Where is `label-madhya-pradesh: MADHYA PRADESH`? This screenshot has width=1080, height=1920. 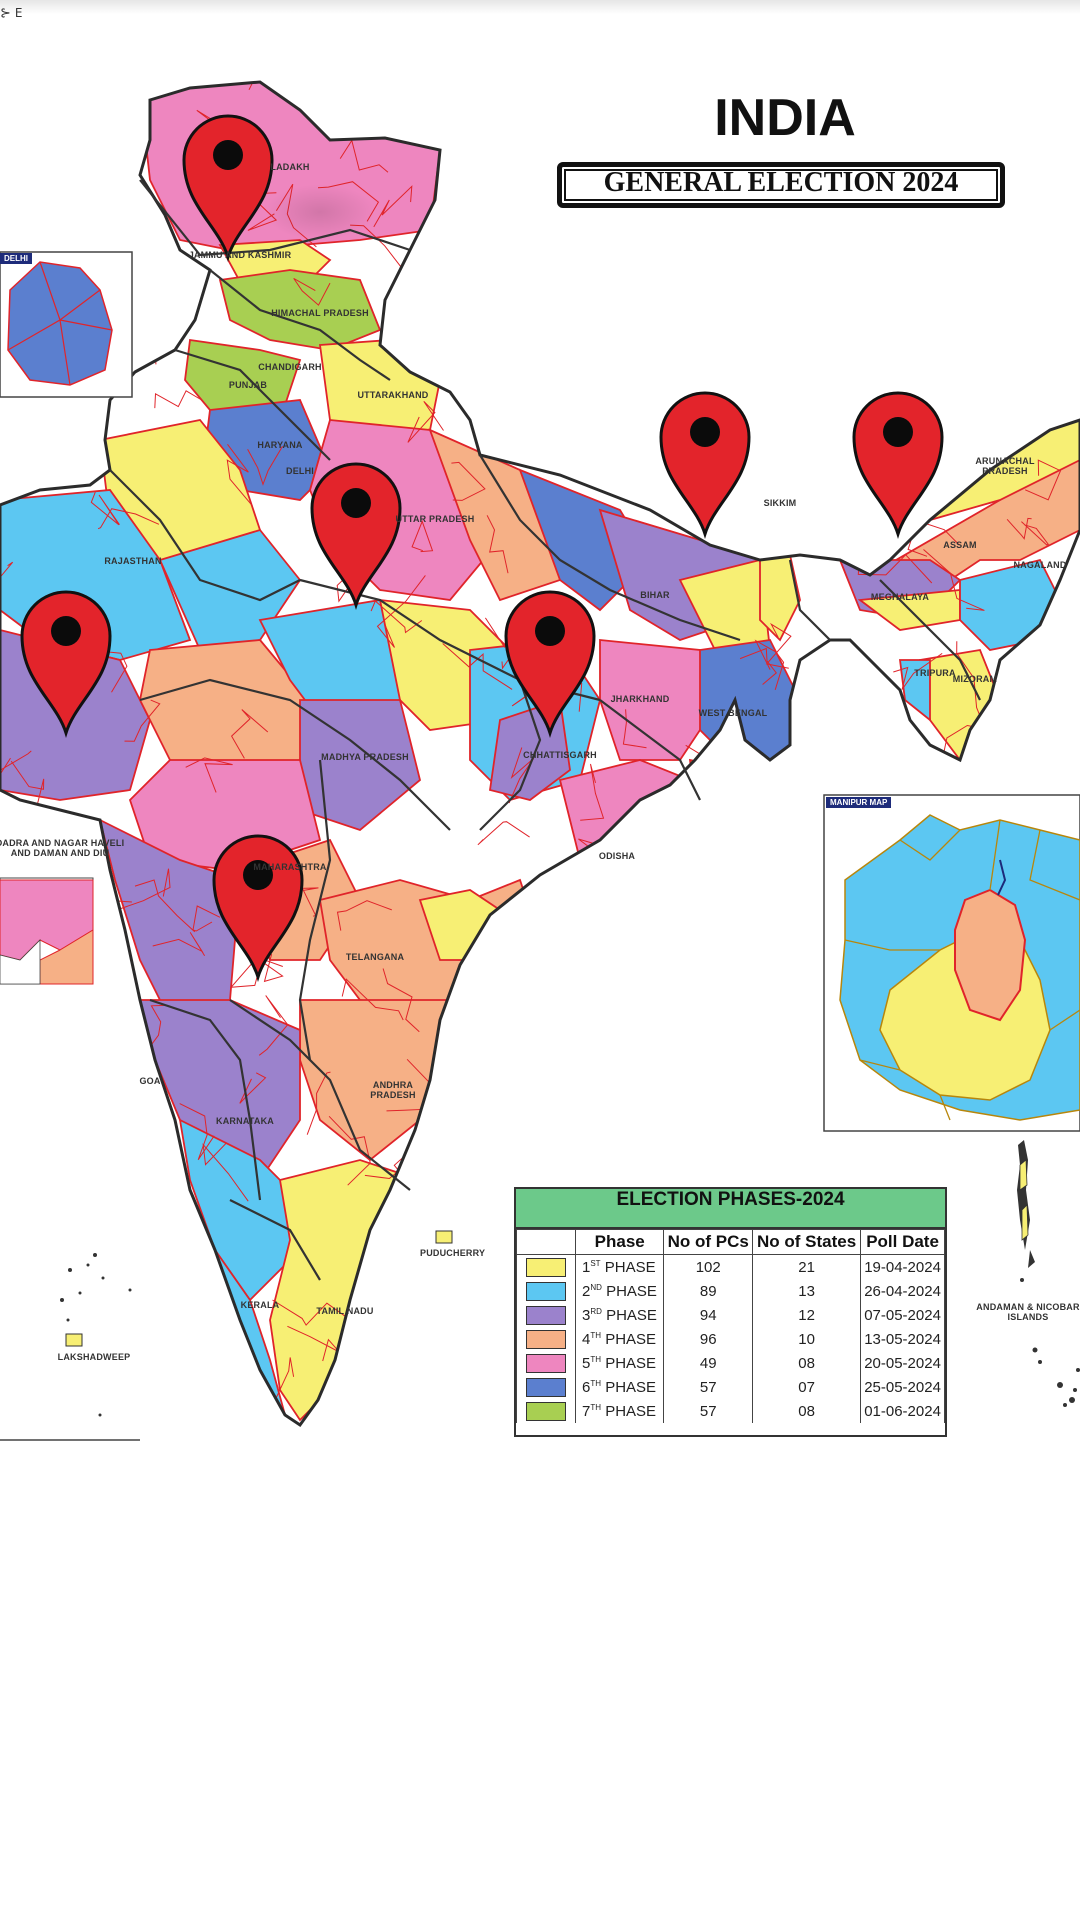 label-madhya-pradesh: MADHYA PRADESH is located at coordinates (365, 757).